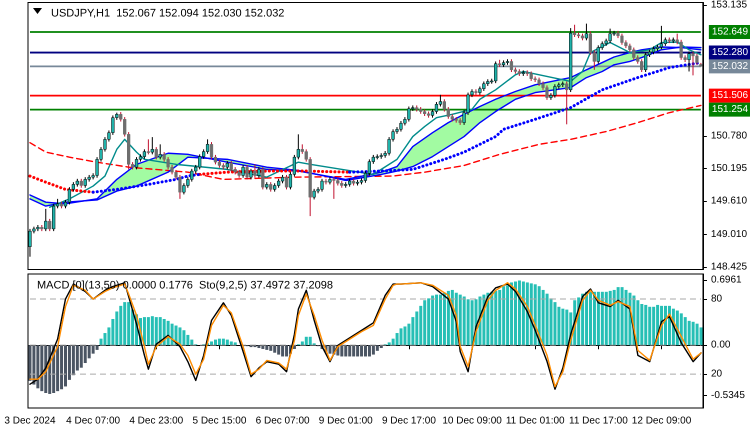  What do you see at coordinates (283, 421) in the screenshot?
I see `x-tick-label: 6 Dec 07:00` at bounding box center [283, 421].